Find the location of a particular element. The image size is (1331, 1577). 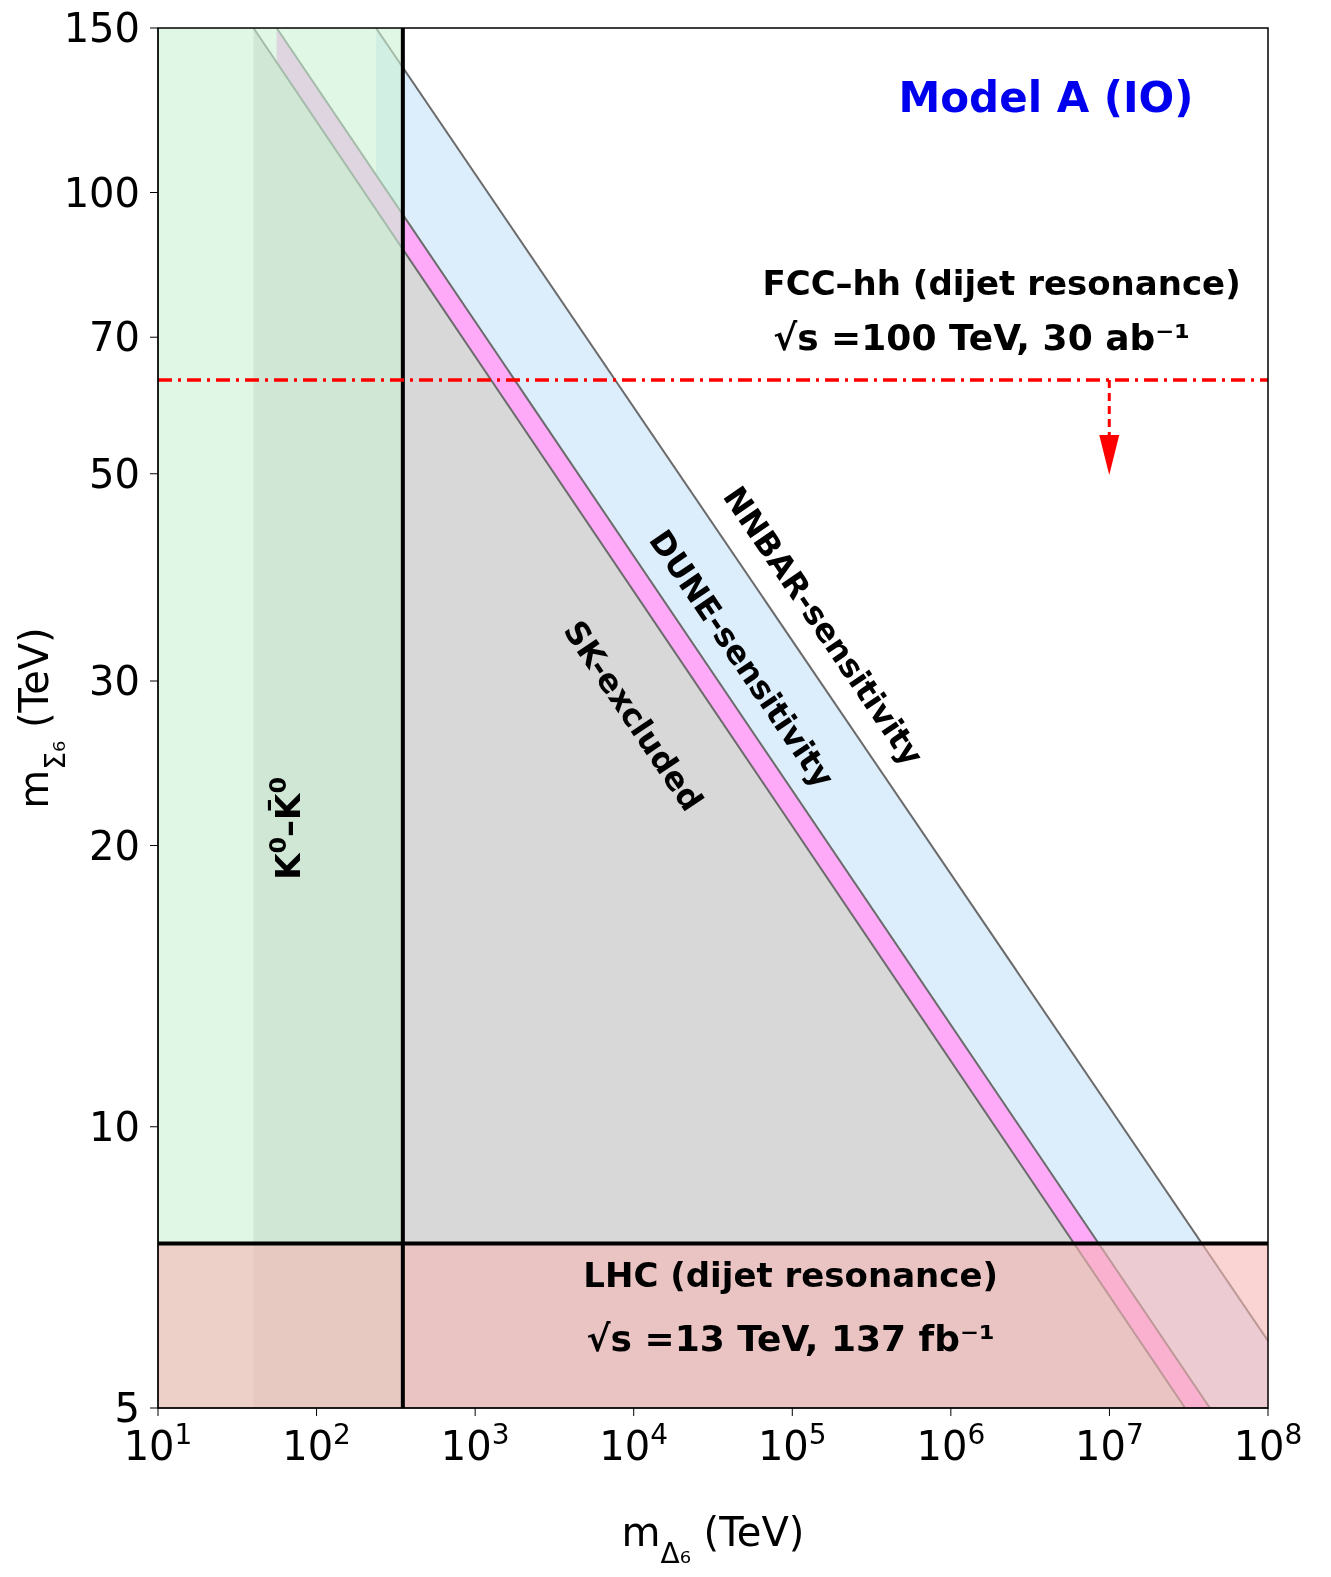

annotation: √s =100 TeV, 30 ab⁻¹ is located at coordinates (982, 337).